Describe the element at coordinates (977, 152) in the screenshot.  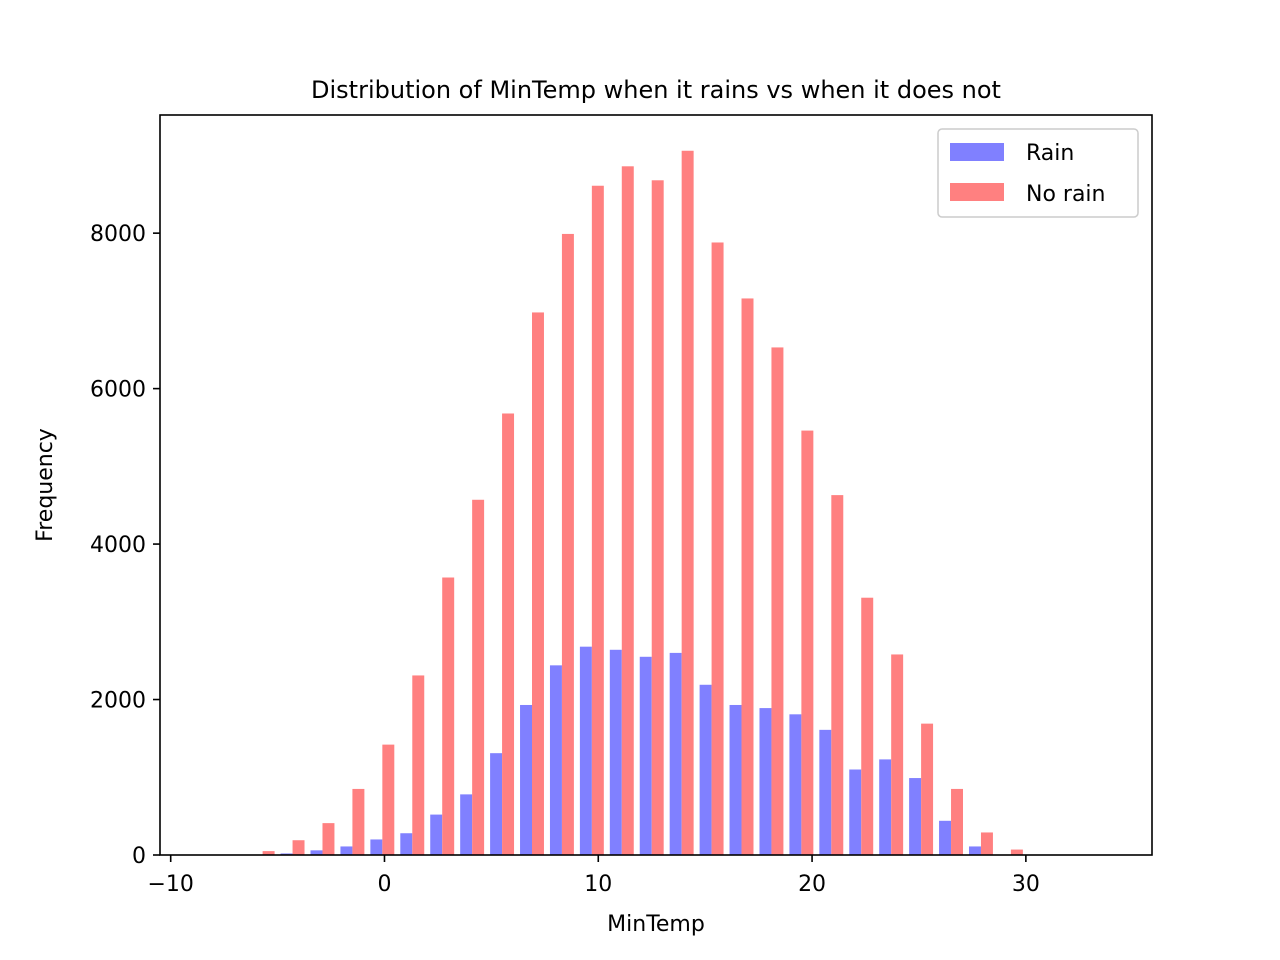
I see `legend-swatch-rain` at that location.